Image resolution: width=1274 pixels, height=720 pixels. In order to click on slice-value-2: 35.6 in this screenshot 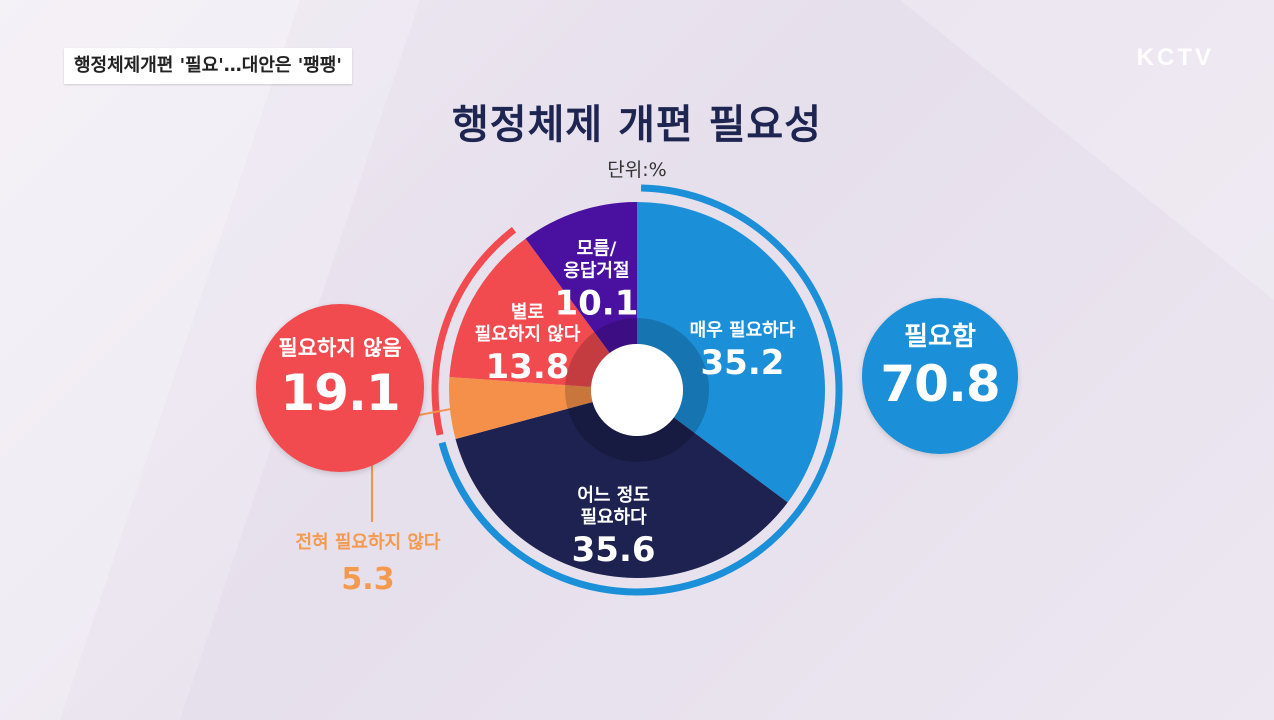, I will do `click(614, 550)`.